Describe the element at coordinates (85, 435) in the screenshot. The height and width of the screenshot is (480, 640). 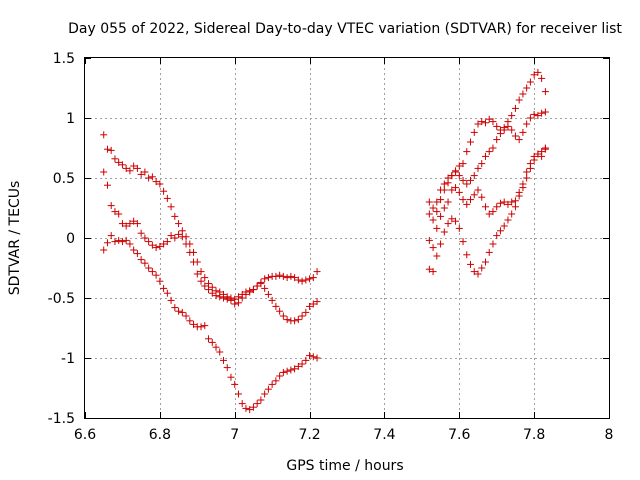
I see `x-tick-label: 6.6` at that location.